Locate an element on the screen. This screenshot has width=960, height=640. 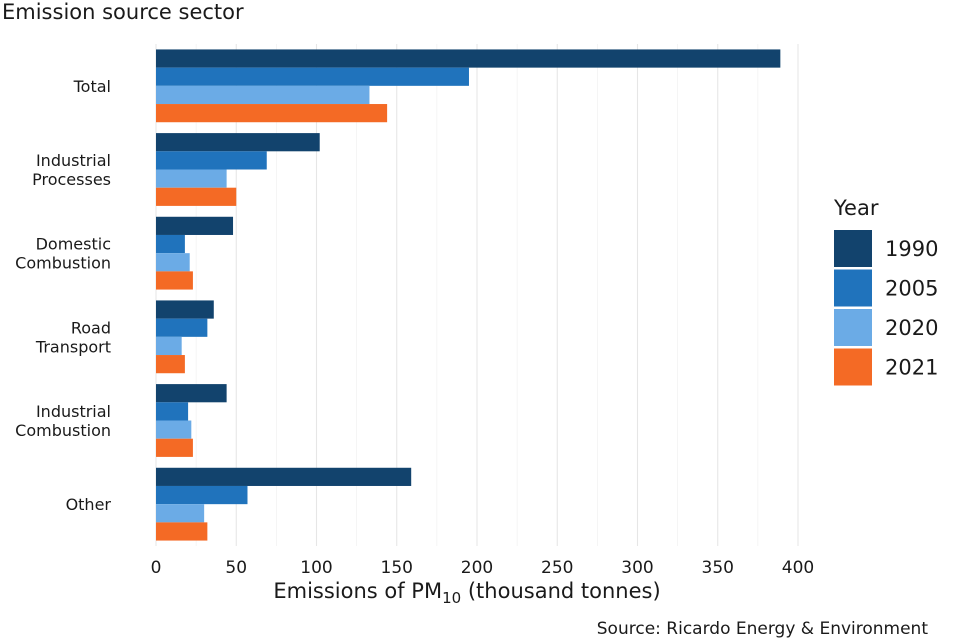
category-label: Processes is located at coordinates (71, 179).